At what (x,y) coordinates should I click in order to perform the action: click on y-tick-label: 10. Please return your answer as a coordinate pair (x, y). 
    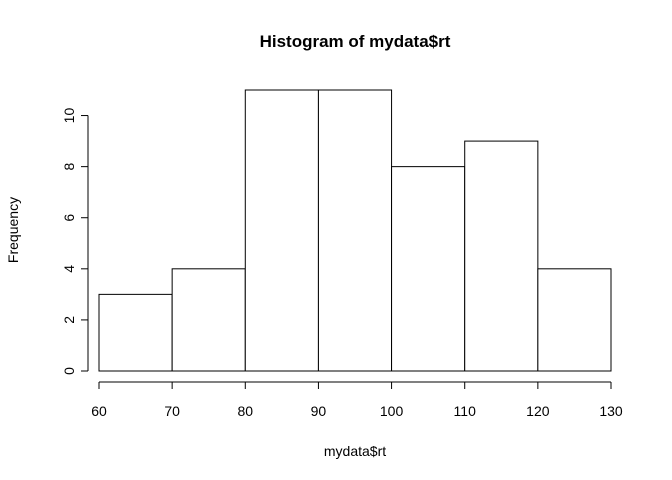
    Looking at the image, I should click on (69, 116).